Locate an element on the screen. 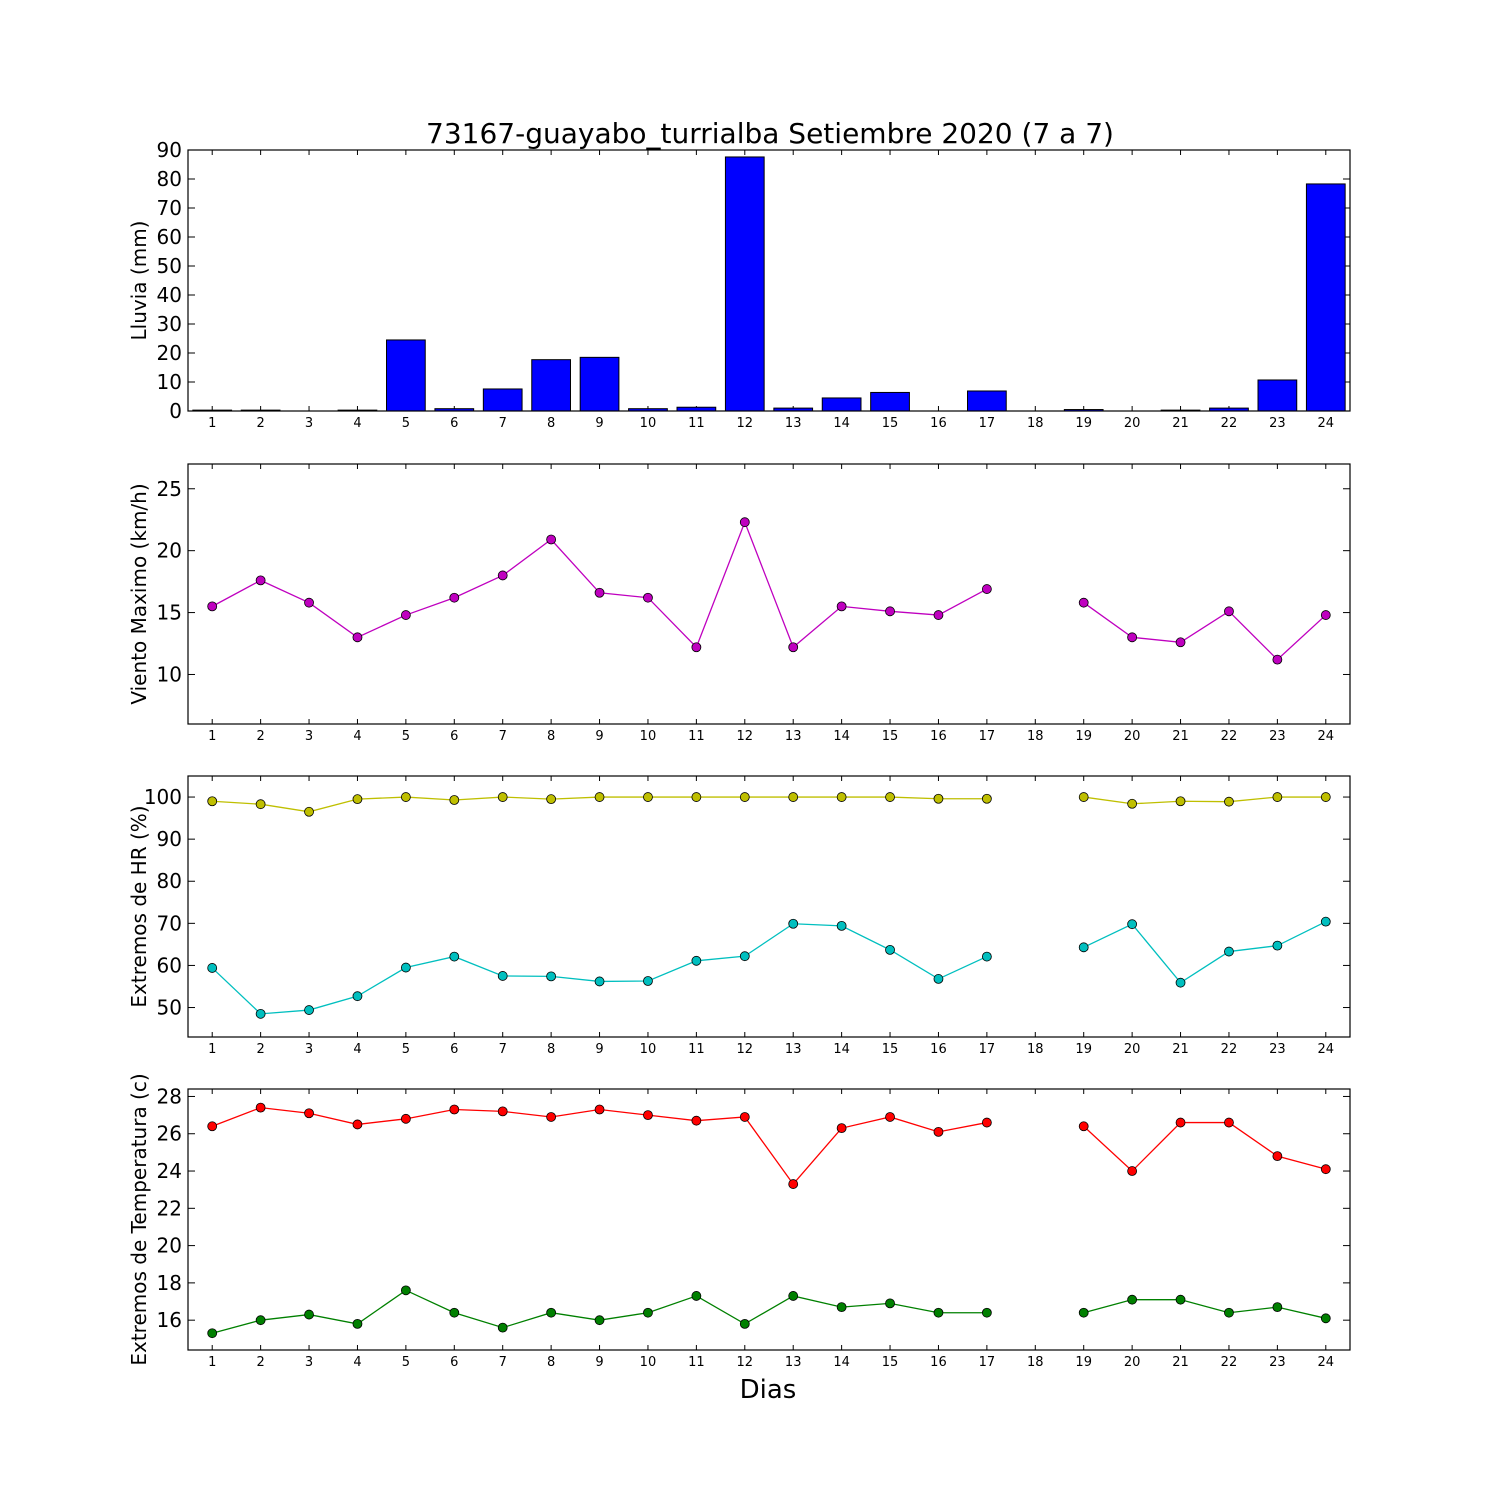 The image size is (1500, 1500). x-tick-label-lluvia: 12 is located at coordinates (745, 423).